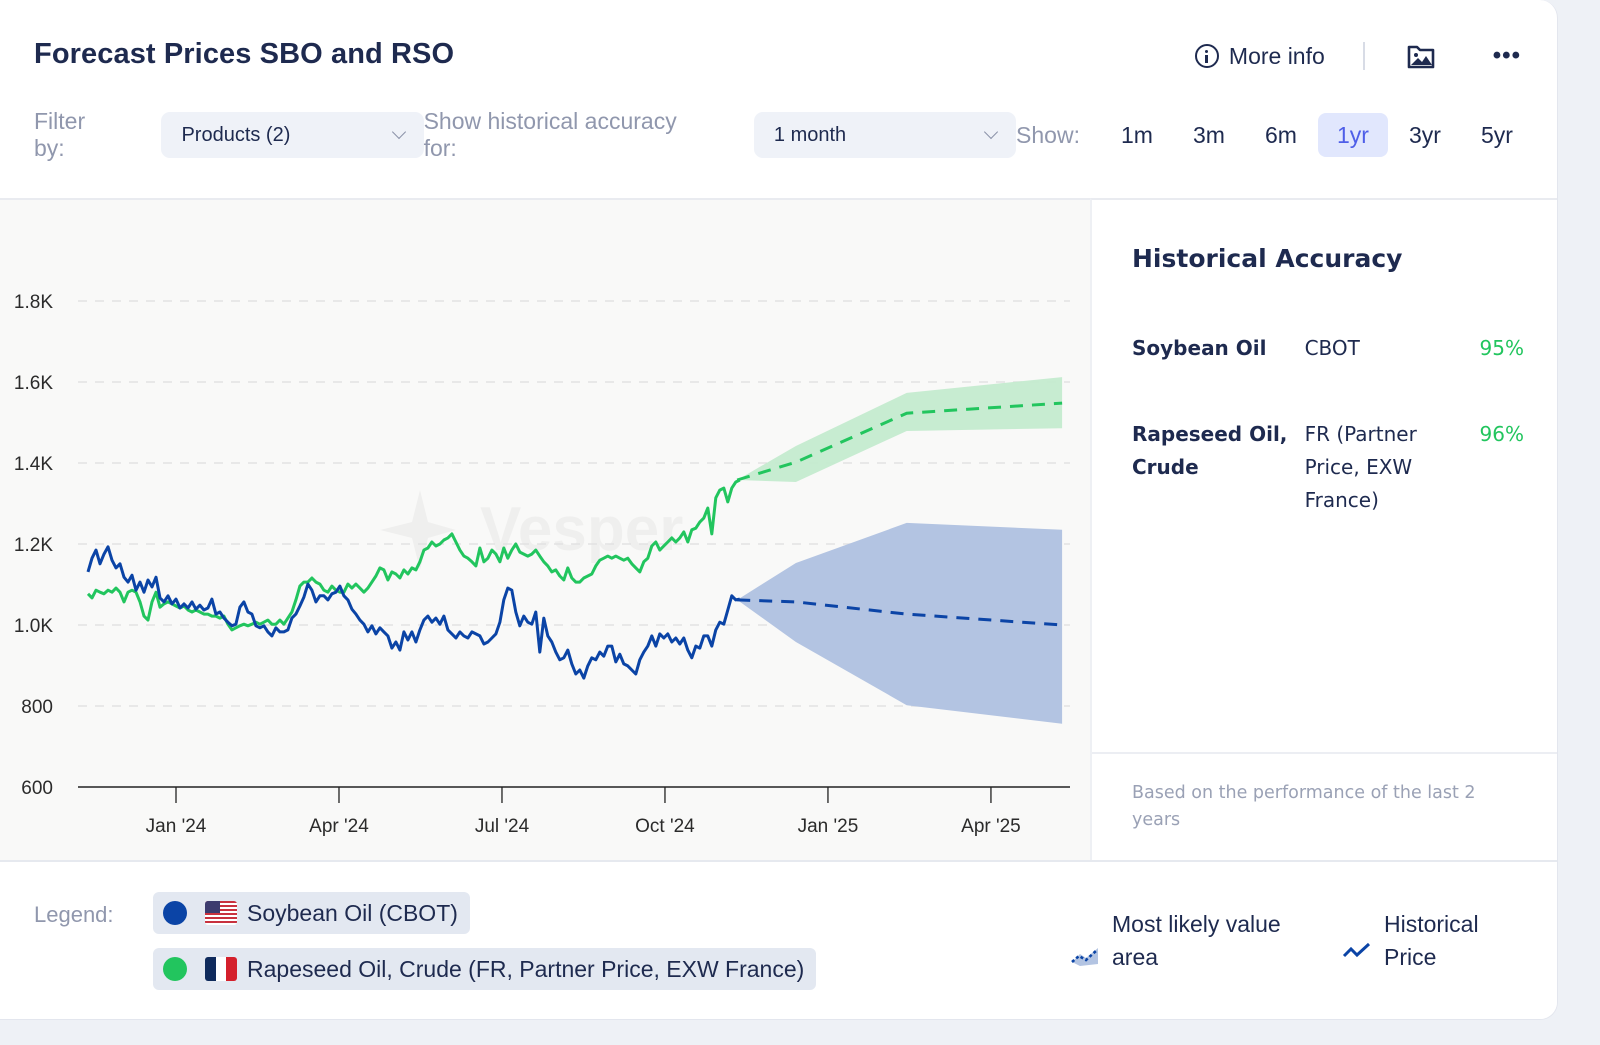 This screenshot has height=1045, width=1600. I want to click on range-1m: 1m, so click(1137, 134).